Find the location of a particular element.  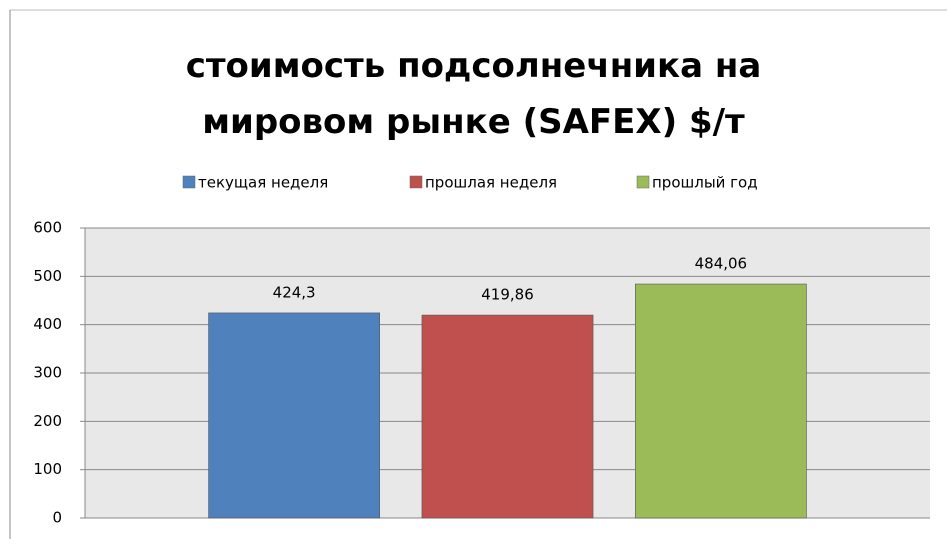

data-label: 484,06 is located at coordinates (721, 264).